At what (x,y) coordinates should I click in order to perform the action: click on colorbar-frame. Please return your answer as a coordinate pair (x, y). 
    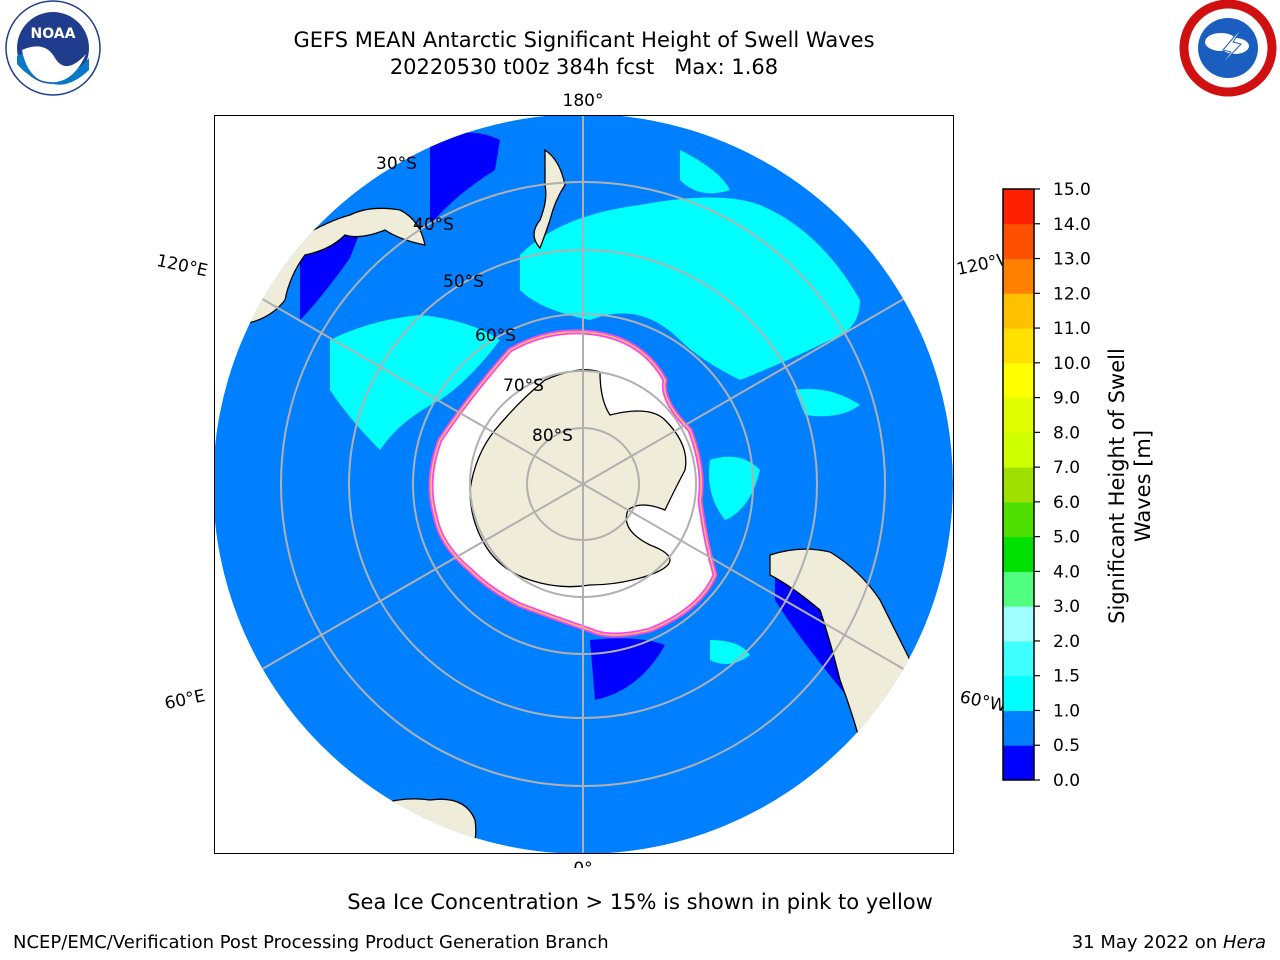
    Looking at the image, I should click on (1018, 484).